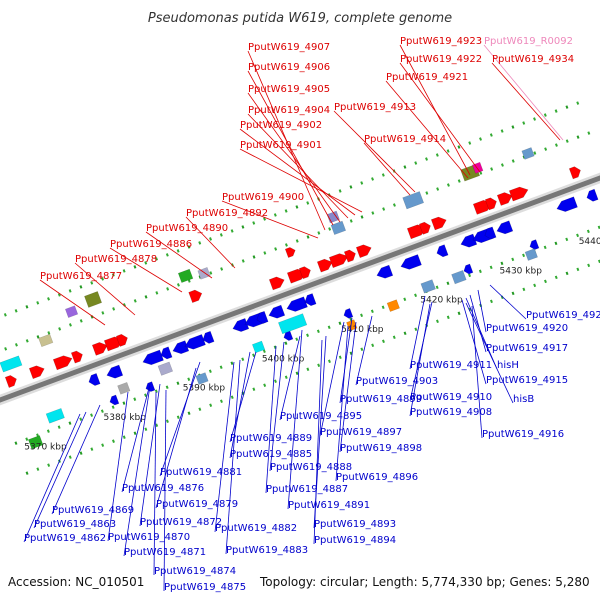 The height and width of the screenshot is (600, 600). I want to click on reverse-gene-label: PputW619_4871, so click(165, 552).